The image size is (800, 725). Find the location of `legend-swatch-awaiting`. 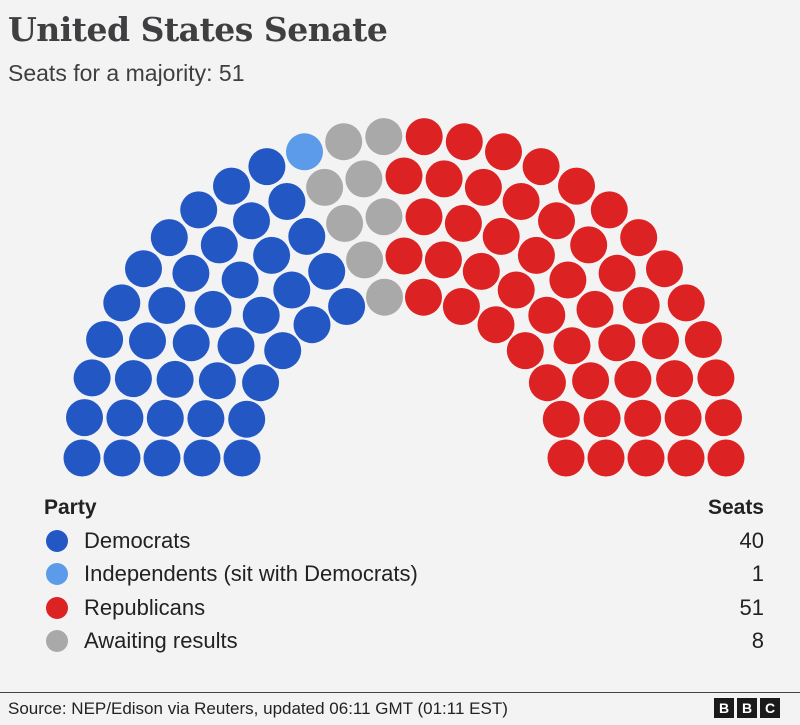

legend-swatch-awaiting is located at coordinates (57, 641).